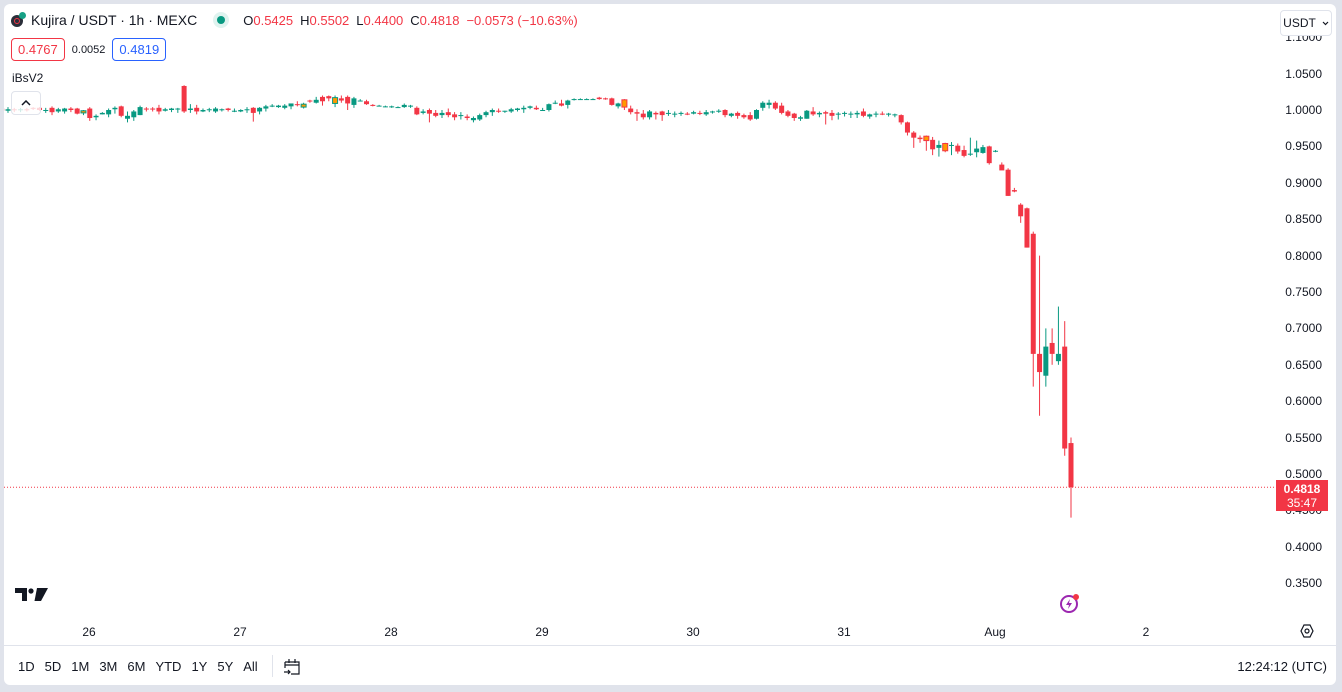 The image size is (1342, 692). Describe the element at coordinates (1303, 546) in the screenshot. I see `price-axis-label: 0.4000` at that location.